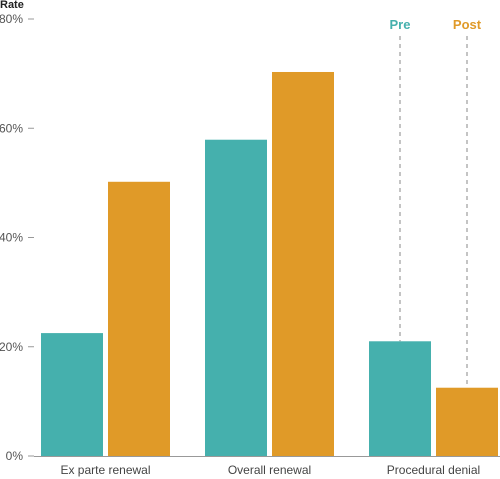 The image size is (500, 479). What do you see at coordinates (15, 456) in the screenshot?
I see `y-tick-label: 0%` at bounding box center [15, 456].